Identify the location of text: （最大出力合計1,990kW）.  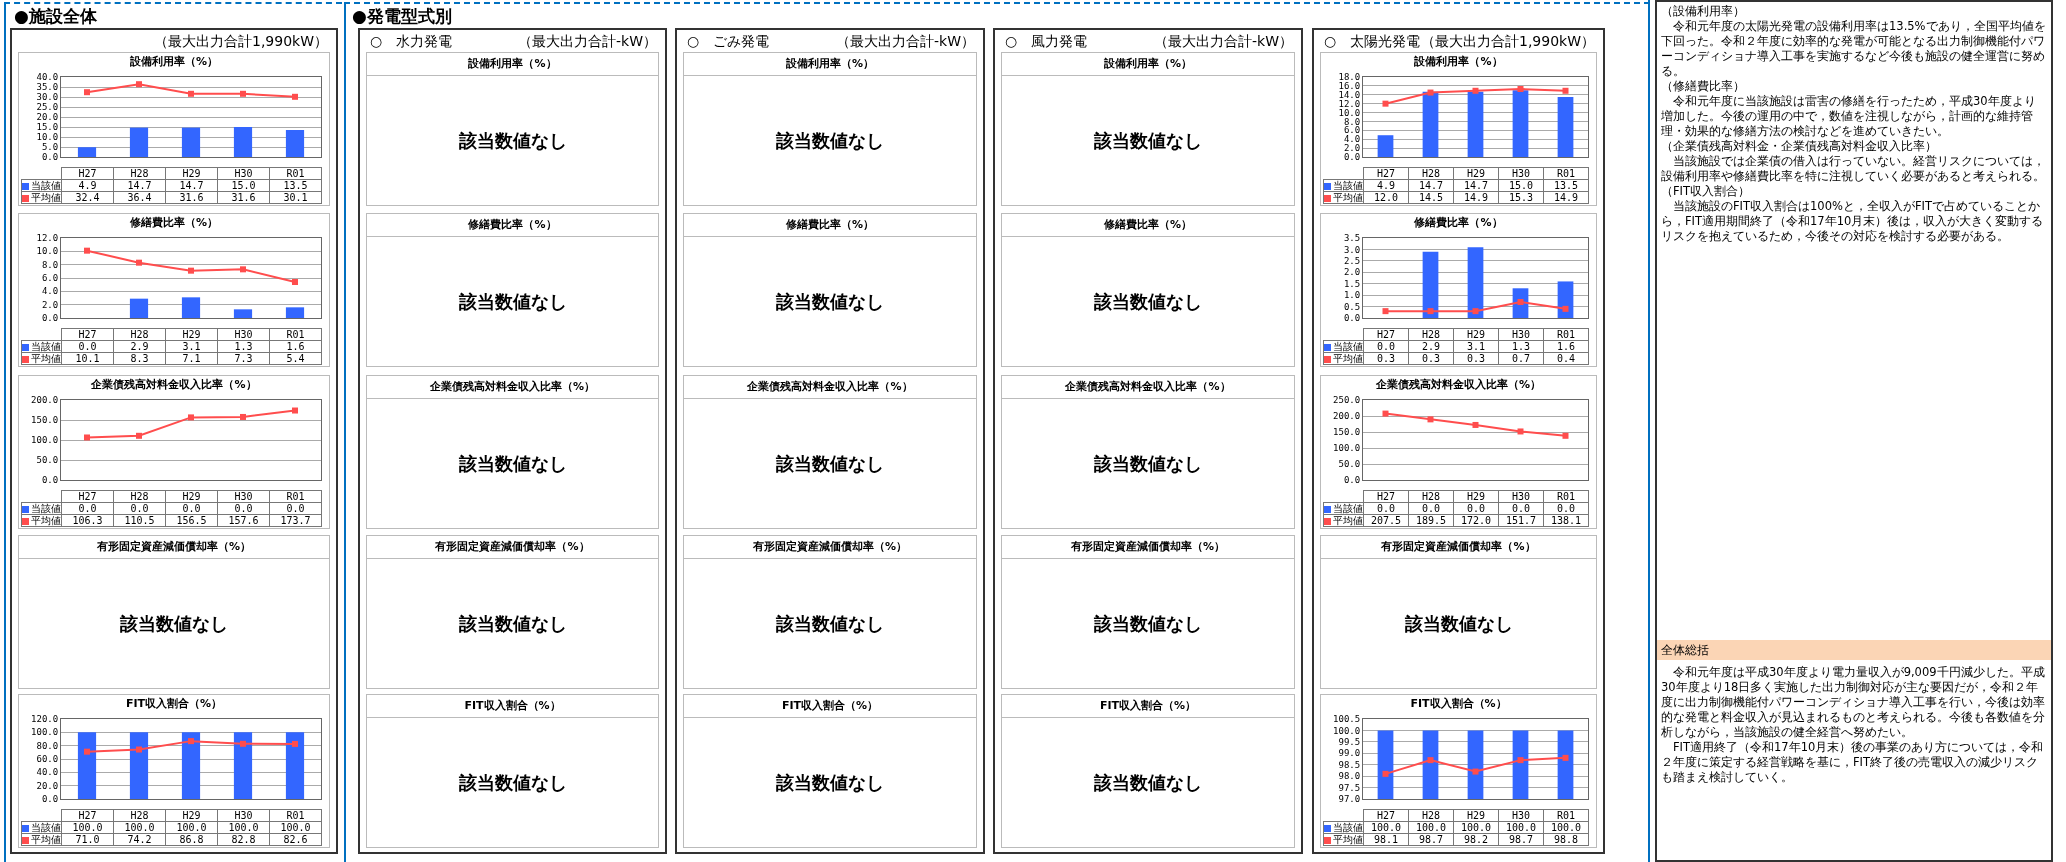
(1507, 41).